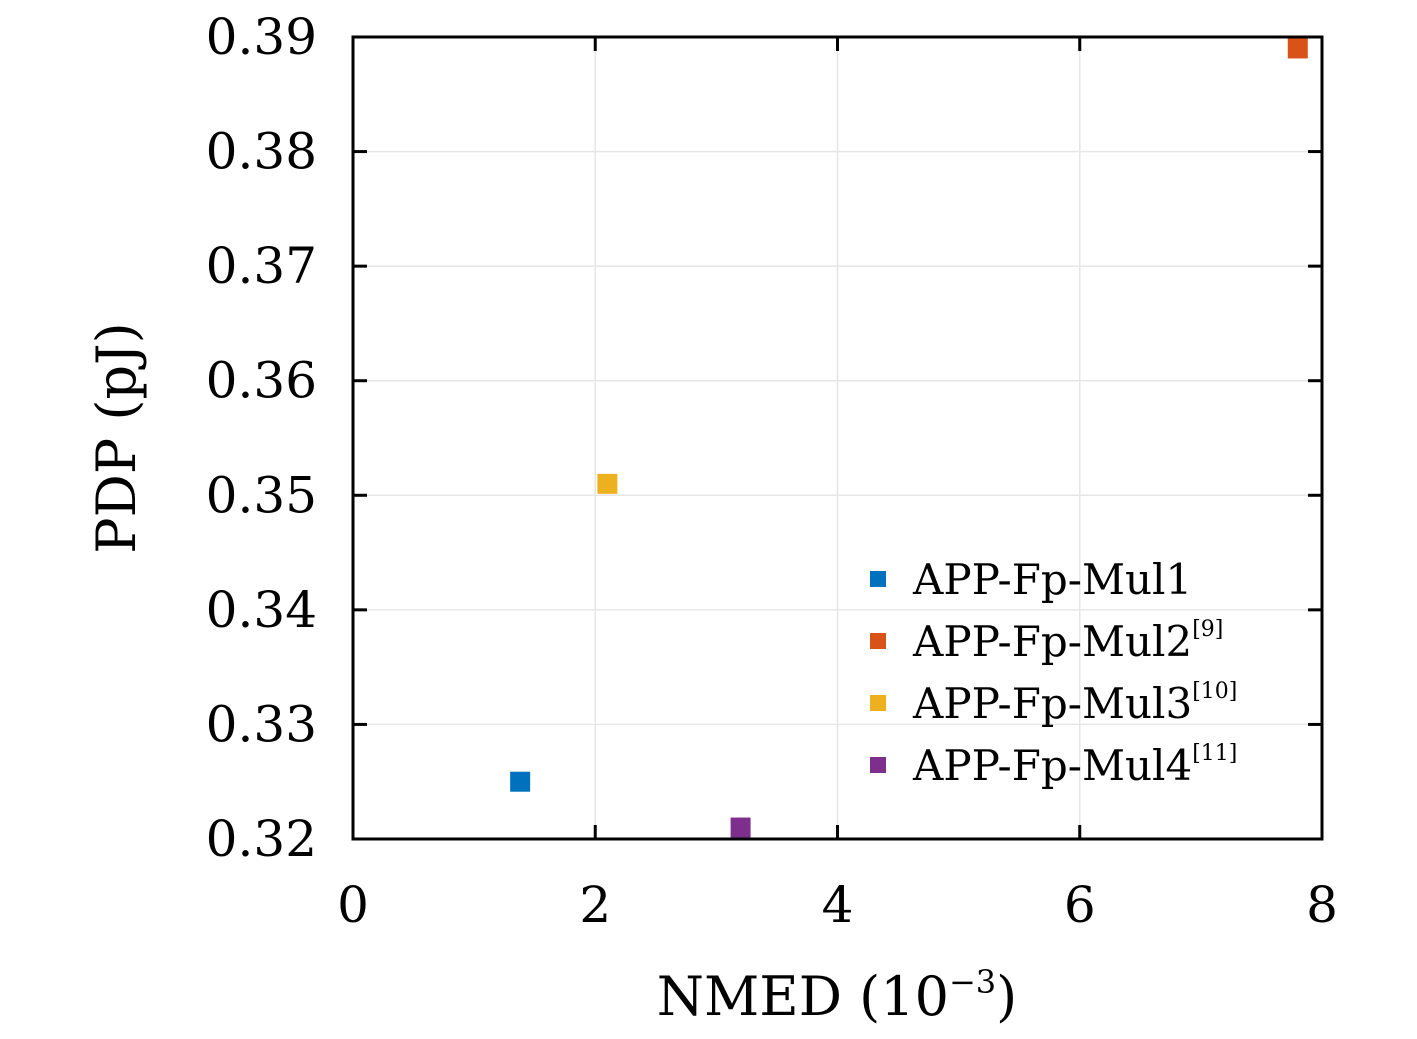  I want to click on data-point-app-fp-mul3, so click(607, 483).